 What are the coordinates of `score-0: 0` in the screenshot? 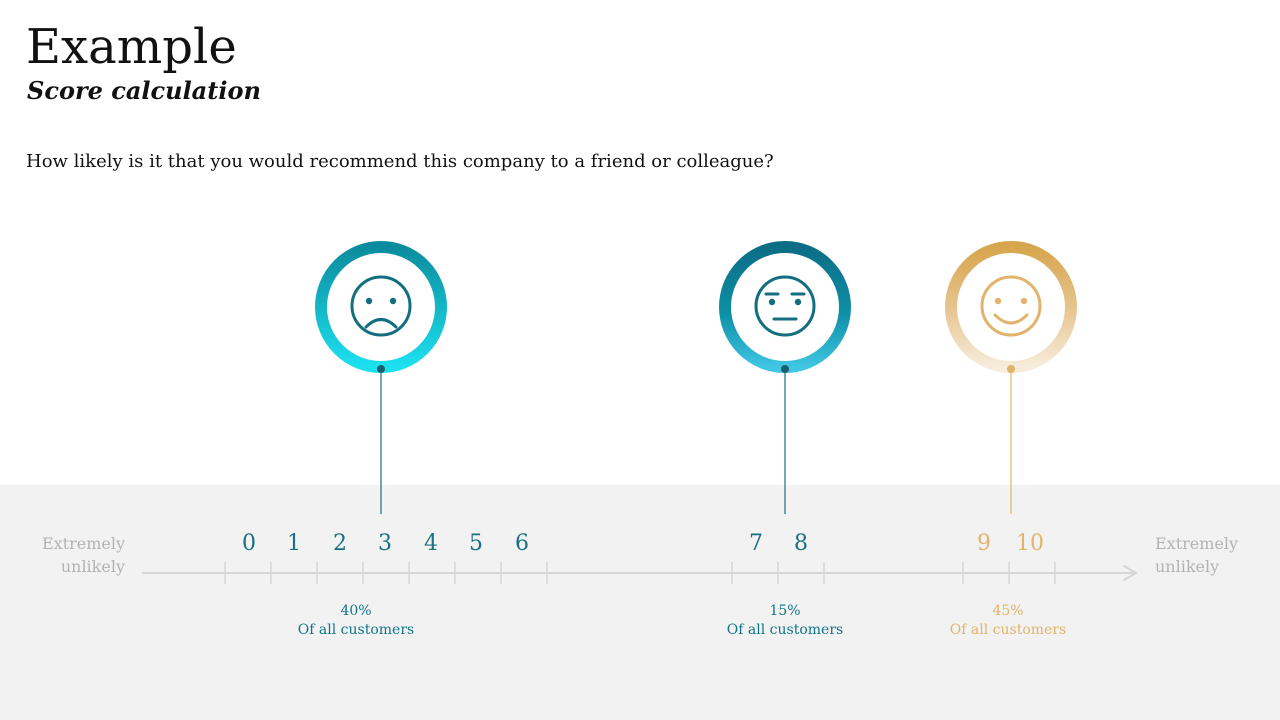 It's located at (249, 543).